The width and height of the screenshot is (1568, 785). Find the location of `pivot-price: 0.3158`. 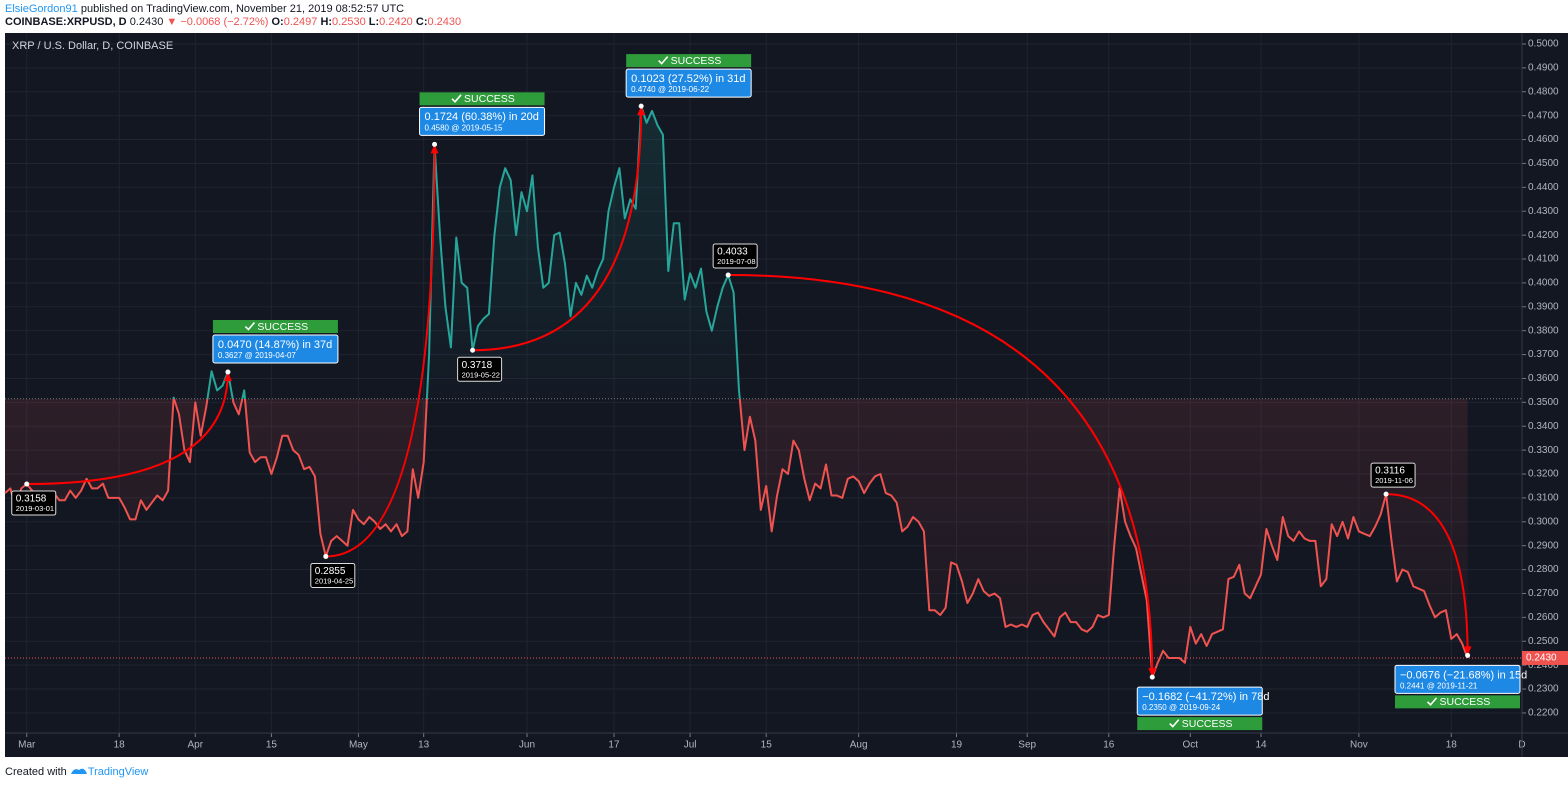

pivot-price: 0.3158 is located at coordinates (31, 499).